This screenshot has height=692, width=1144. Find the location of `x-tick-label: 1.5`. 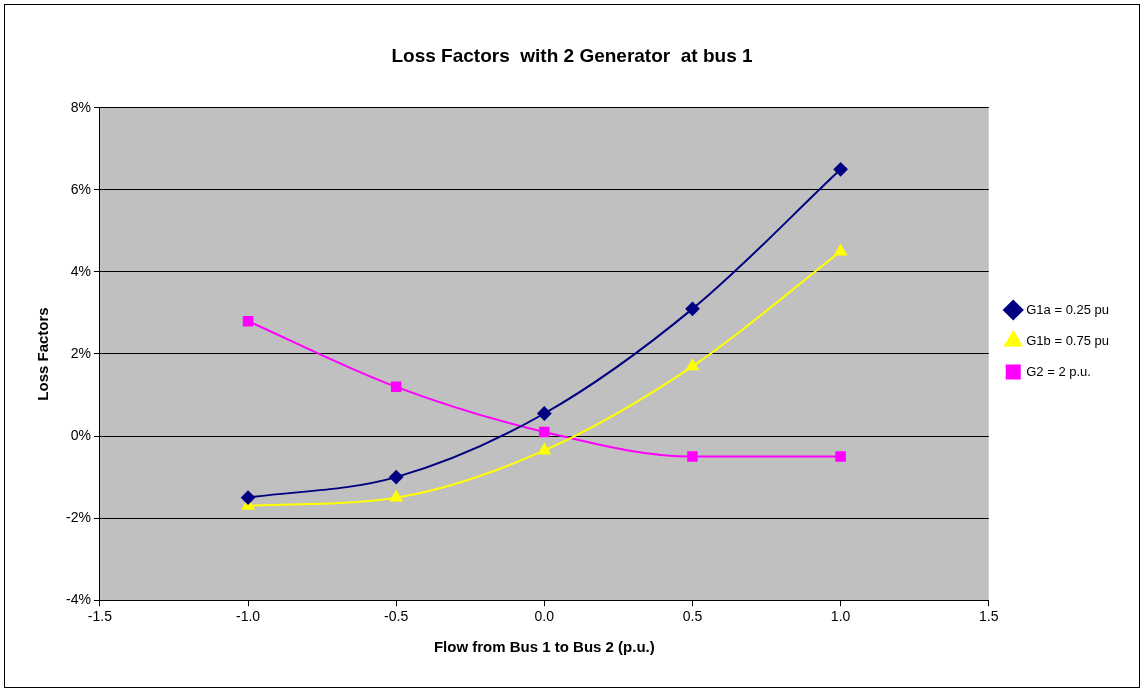

x-tick-label: 1.5 is located at coordinates (989, 616).